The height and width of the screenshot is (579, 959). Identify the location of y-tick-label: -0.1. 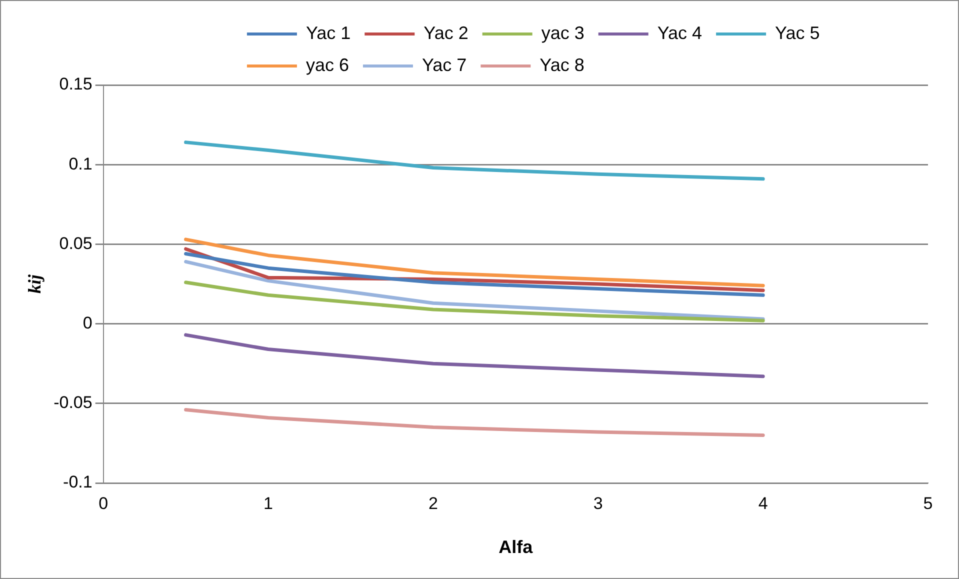
(77, 482).